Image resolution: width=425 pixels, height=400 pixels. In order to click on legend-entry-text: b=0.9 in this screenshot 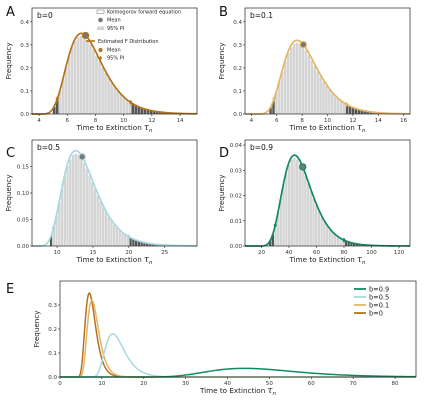, I will do `click(379, 289)`.